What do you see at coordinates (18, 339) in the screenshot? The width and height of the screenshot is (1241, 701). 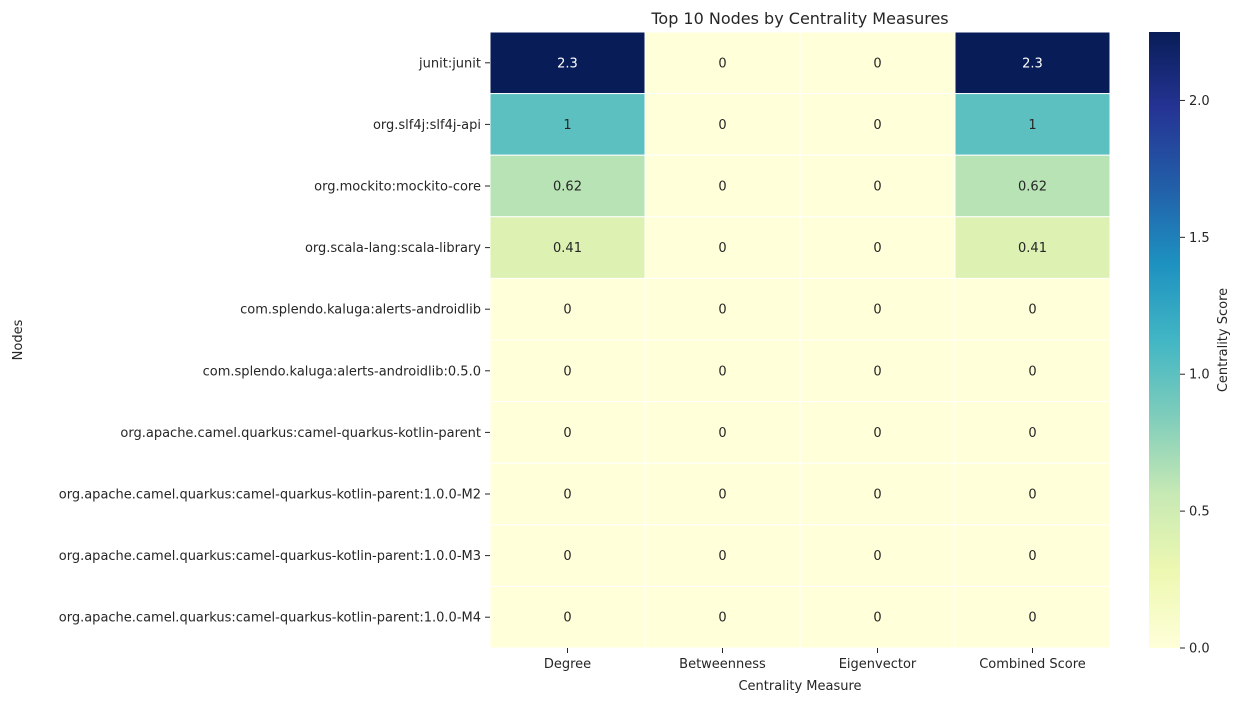 I see `y-axis-label: Nodes` at bounding box center [18, 339].